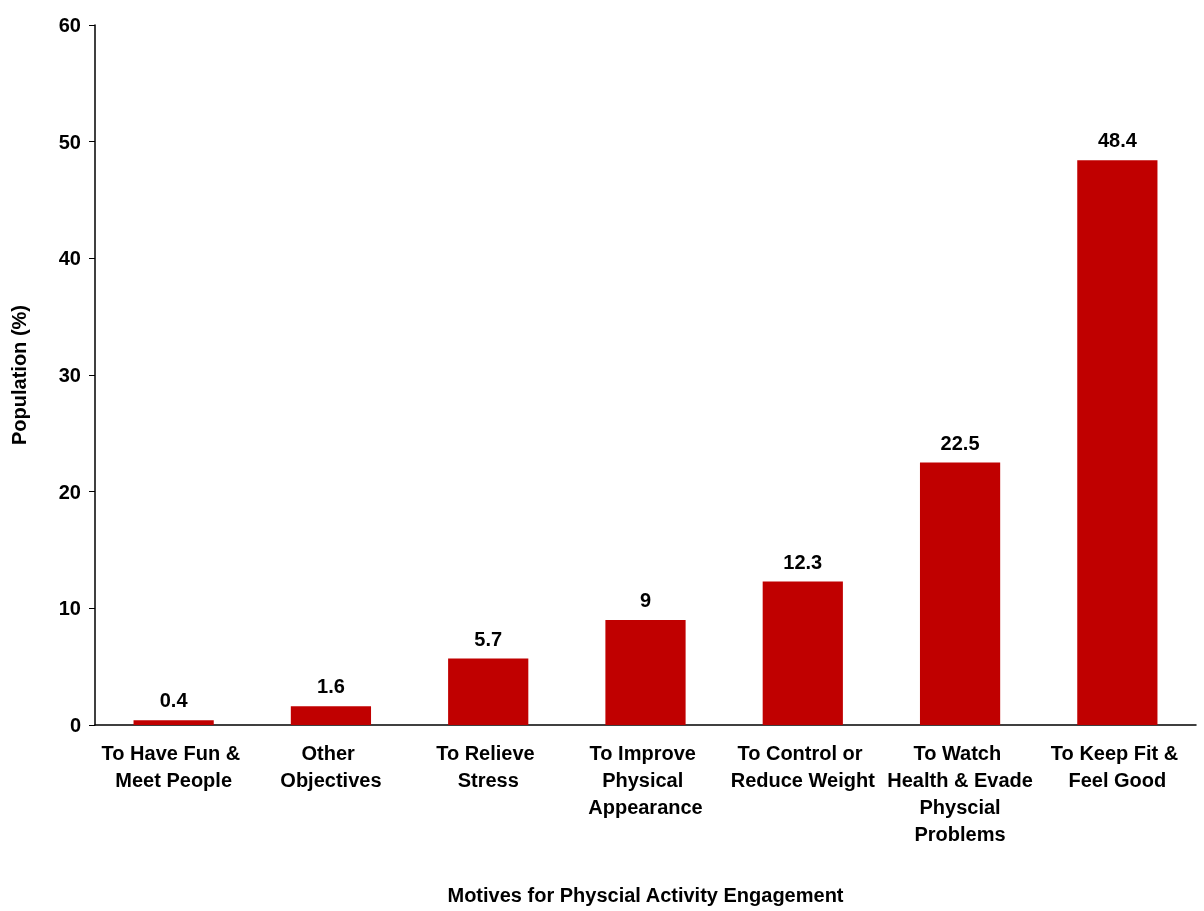  Describe the element at coordinates (488, 638) in the screenshot. I see `data-label: 5.7` at that location.